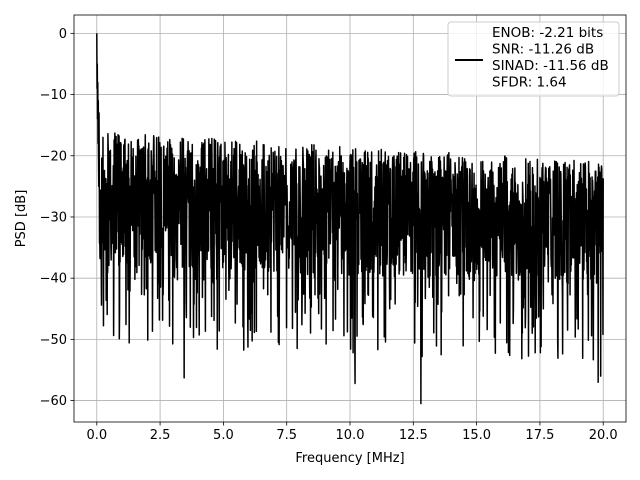 The image size is (640, 480). Describe the element at coordinates (21, 219) in the screenshot. I see `y-axis-label: PSD [dB]` at that location.